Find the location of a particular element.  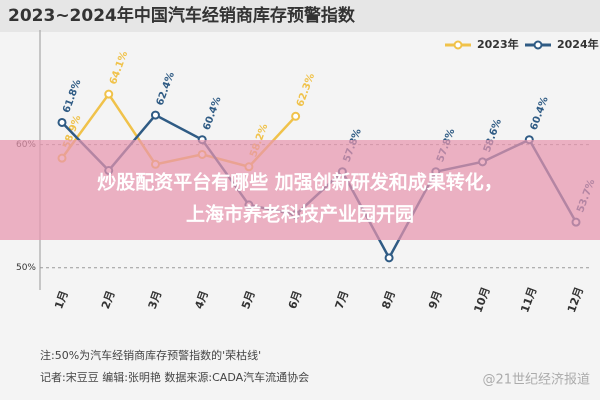

legend: 2023年 2024年 is located at coordinates (522, 44).